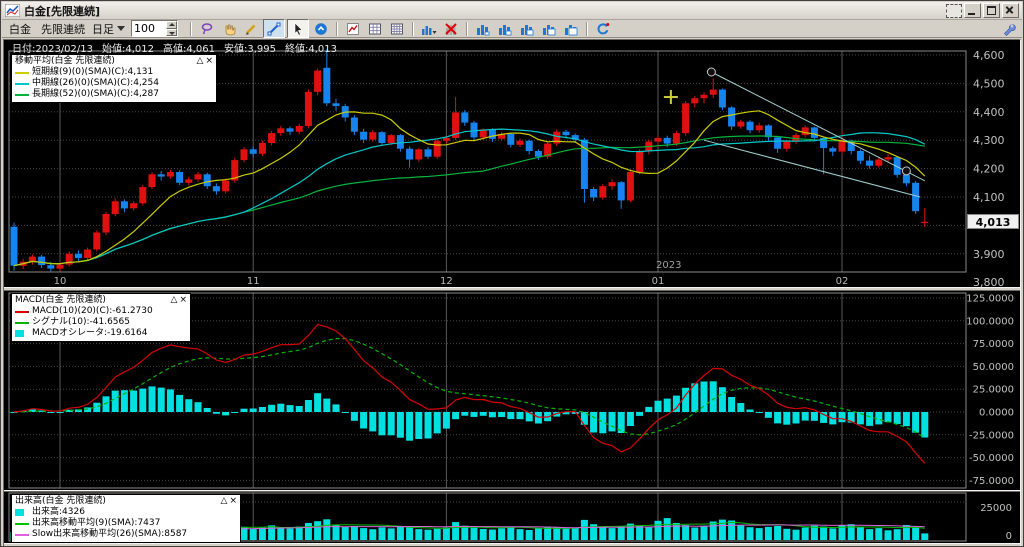  I want to click on chart-window-icon, so click(353, 28).